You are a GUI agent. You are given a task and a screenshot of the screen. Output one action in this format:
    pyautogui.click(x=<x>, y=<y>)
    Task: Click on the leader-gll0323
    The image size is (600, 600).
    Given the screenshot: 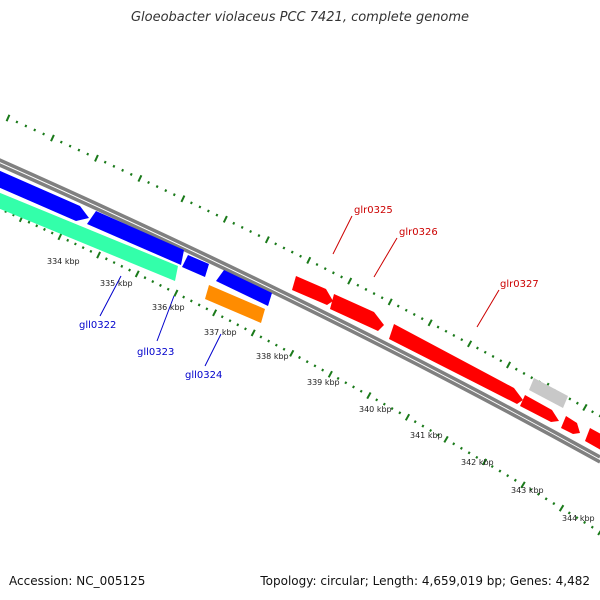 What is the action you would take?
    pyautogui.click(x=165, y=318)
    